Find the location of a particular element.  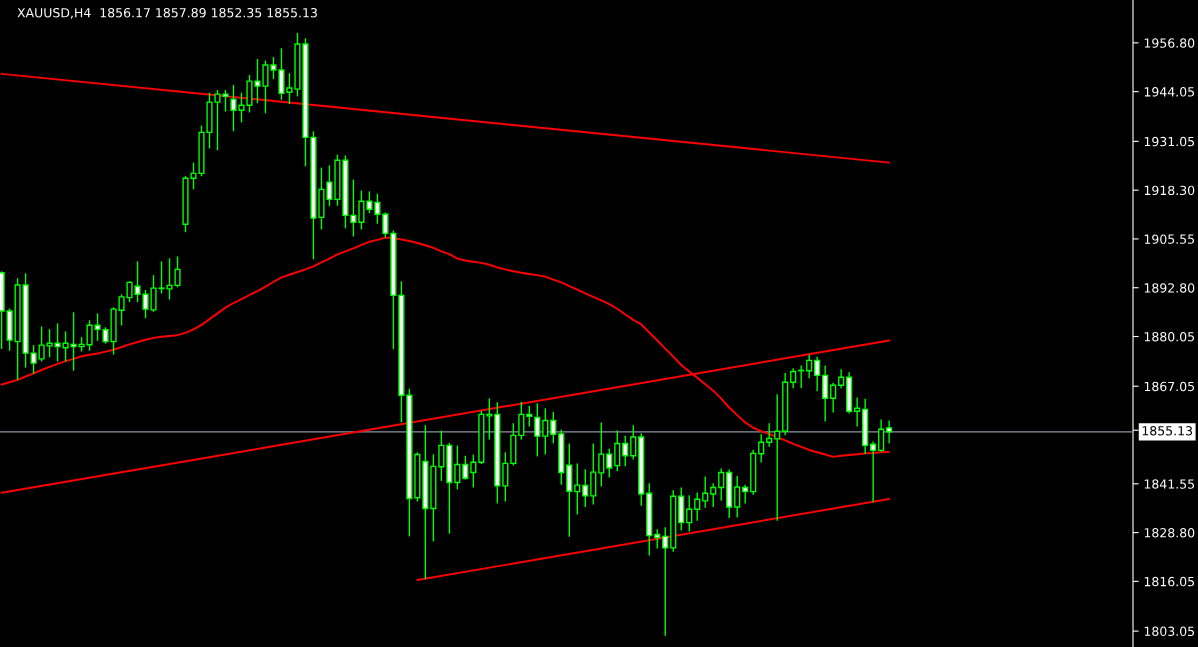

y-tick-label: 1956.80 is located at coordinates (1169, 43).